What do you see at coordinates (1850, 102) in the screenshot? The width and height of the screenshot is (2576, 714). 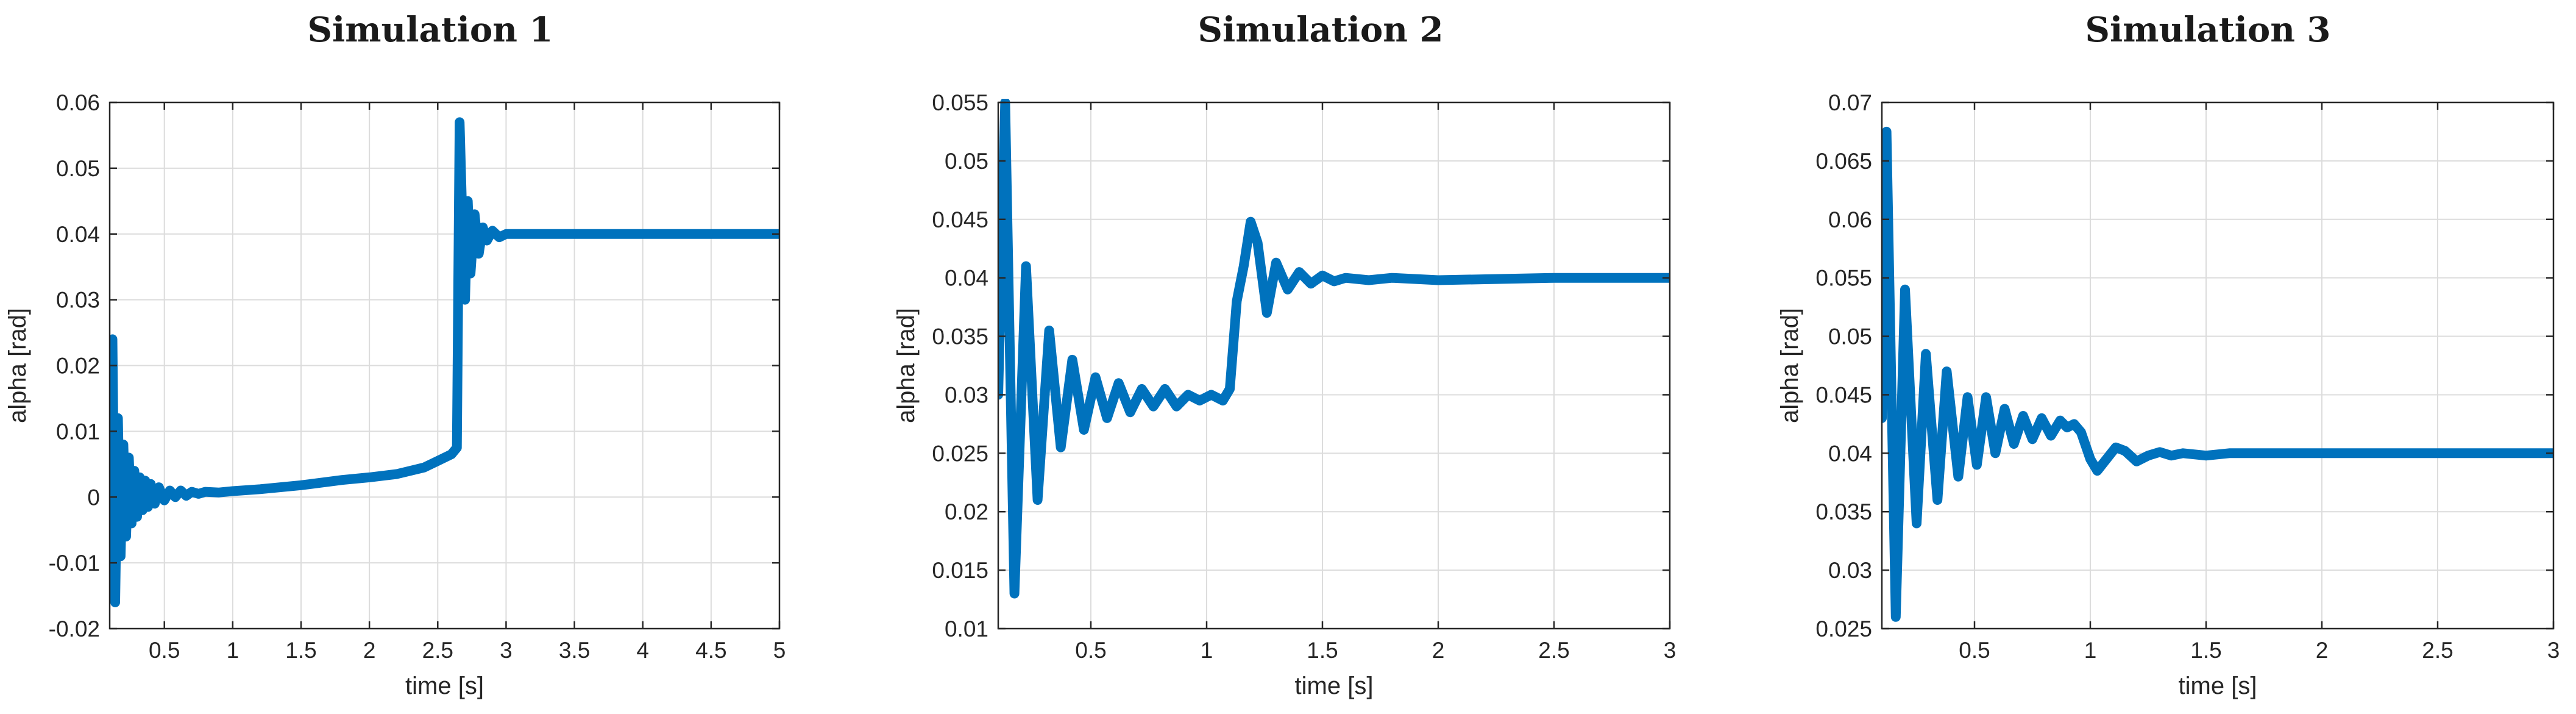 I see `y-tick-label: 0.07` at bounding box center [1850, 102].